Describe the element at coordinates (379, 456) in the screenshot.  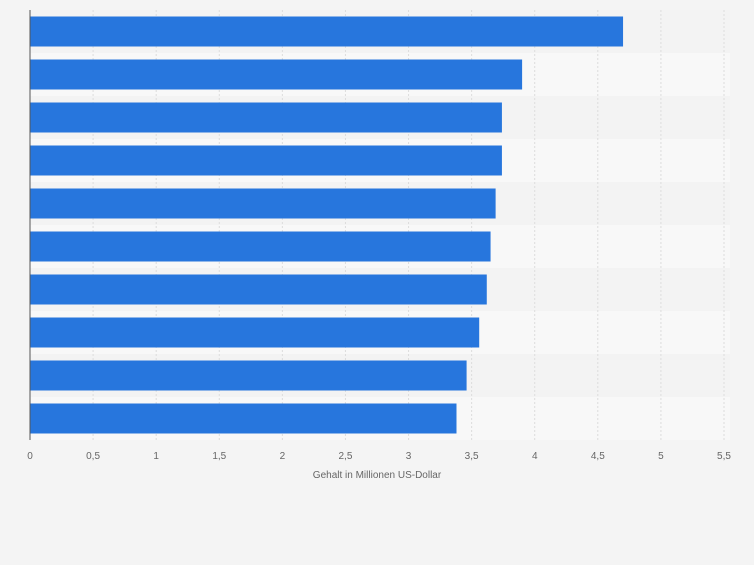
I see `x-tick-labels: 0 0,5 1 1,5 2 2,5 3 3,5 4 4,5 5 5,5` at that location.